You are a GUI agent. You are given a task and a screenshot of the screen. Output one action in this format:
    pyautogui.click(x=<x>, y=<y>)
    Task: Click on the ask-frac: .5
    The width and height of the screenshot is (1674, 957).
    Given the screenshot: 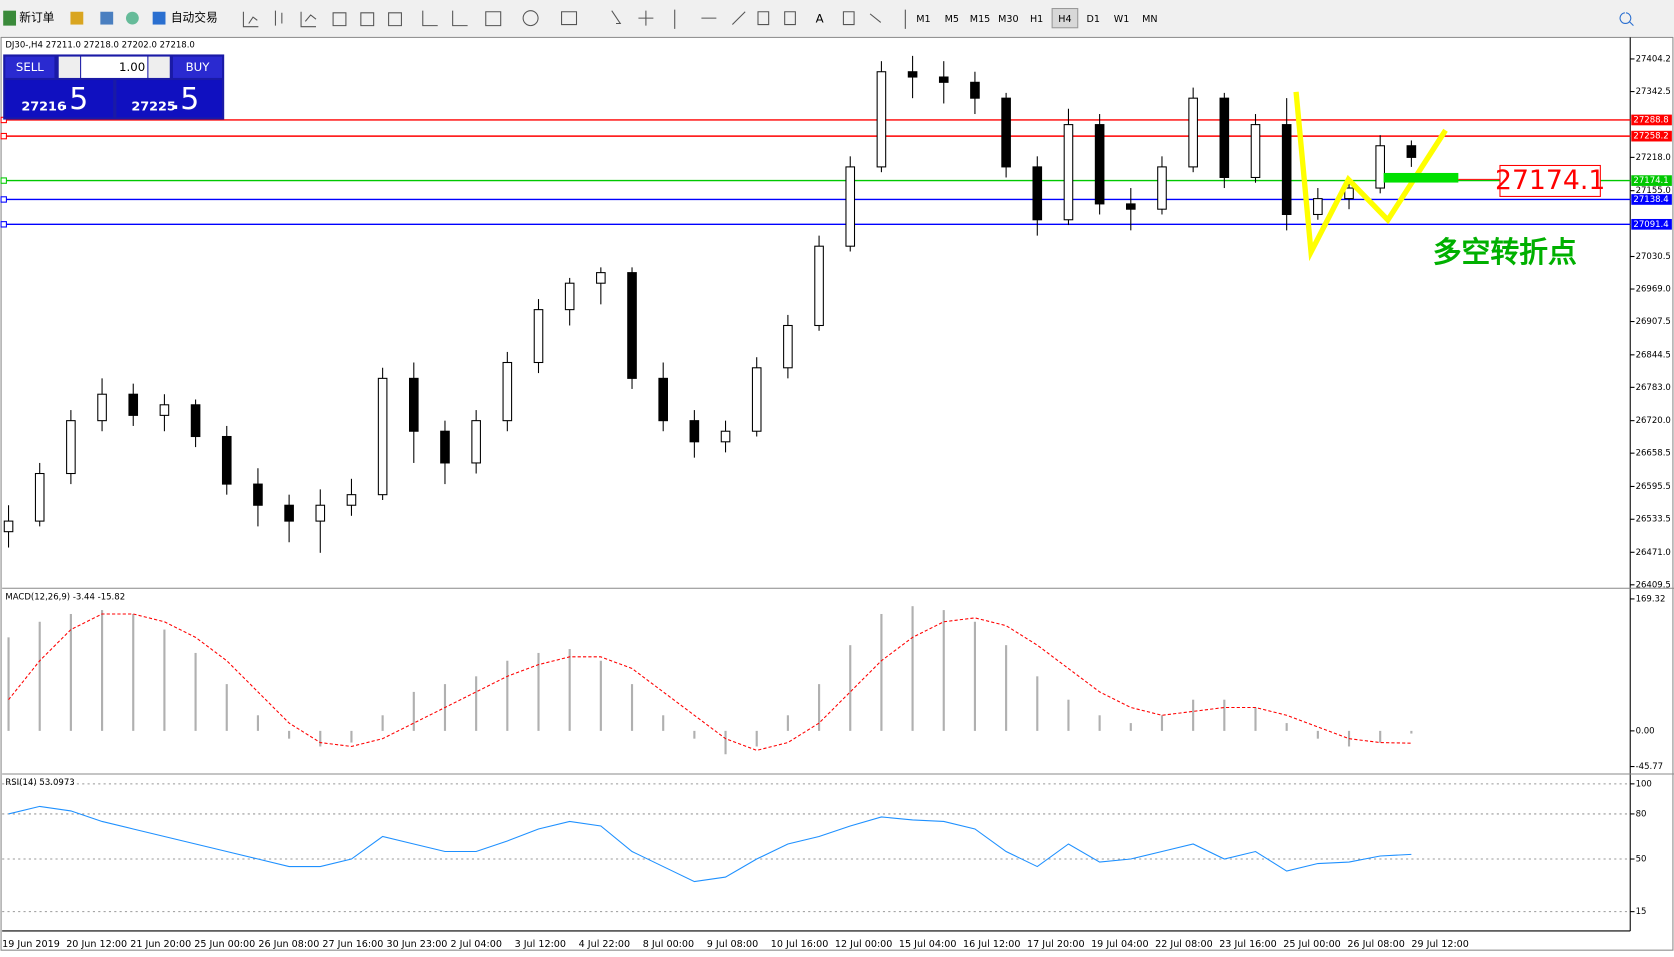 What is the action you would take?
    pyautogui.click(x=185, y=99)
    